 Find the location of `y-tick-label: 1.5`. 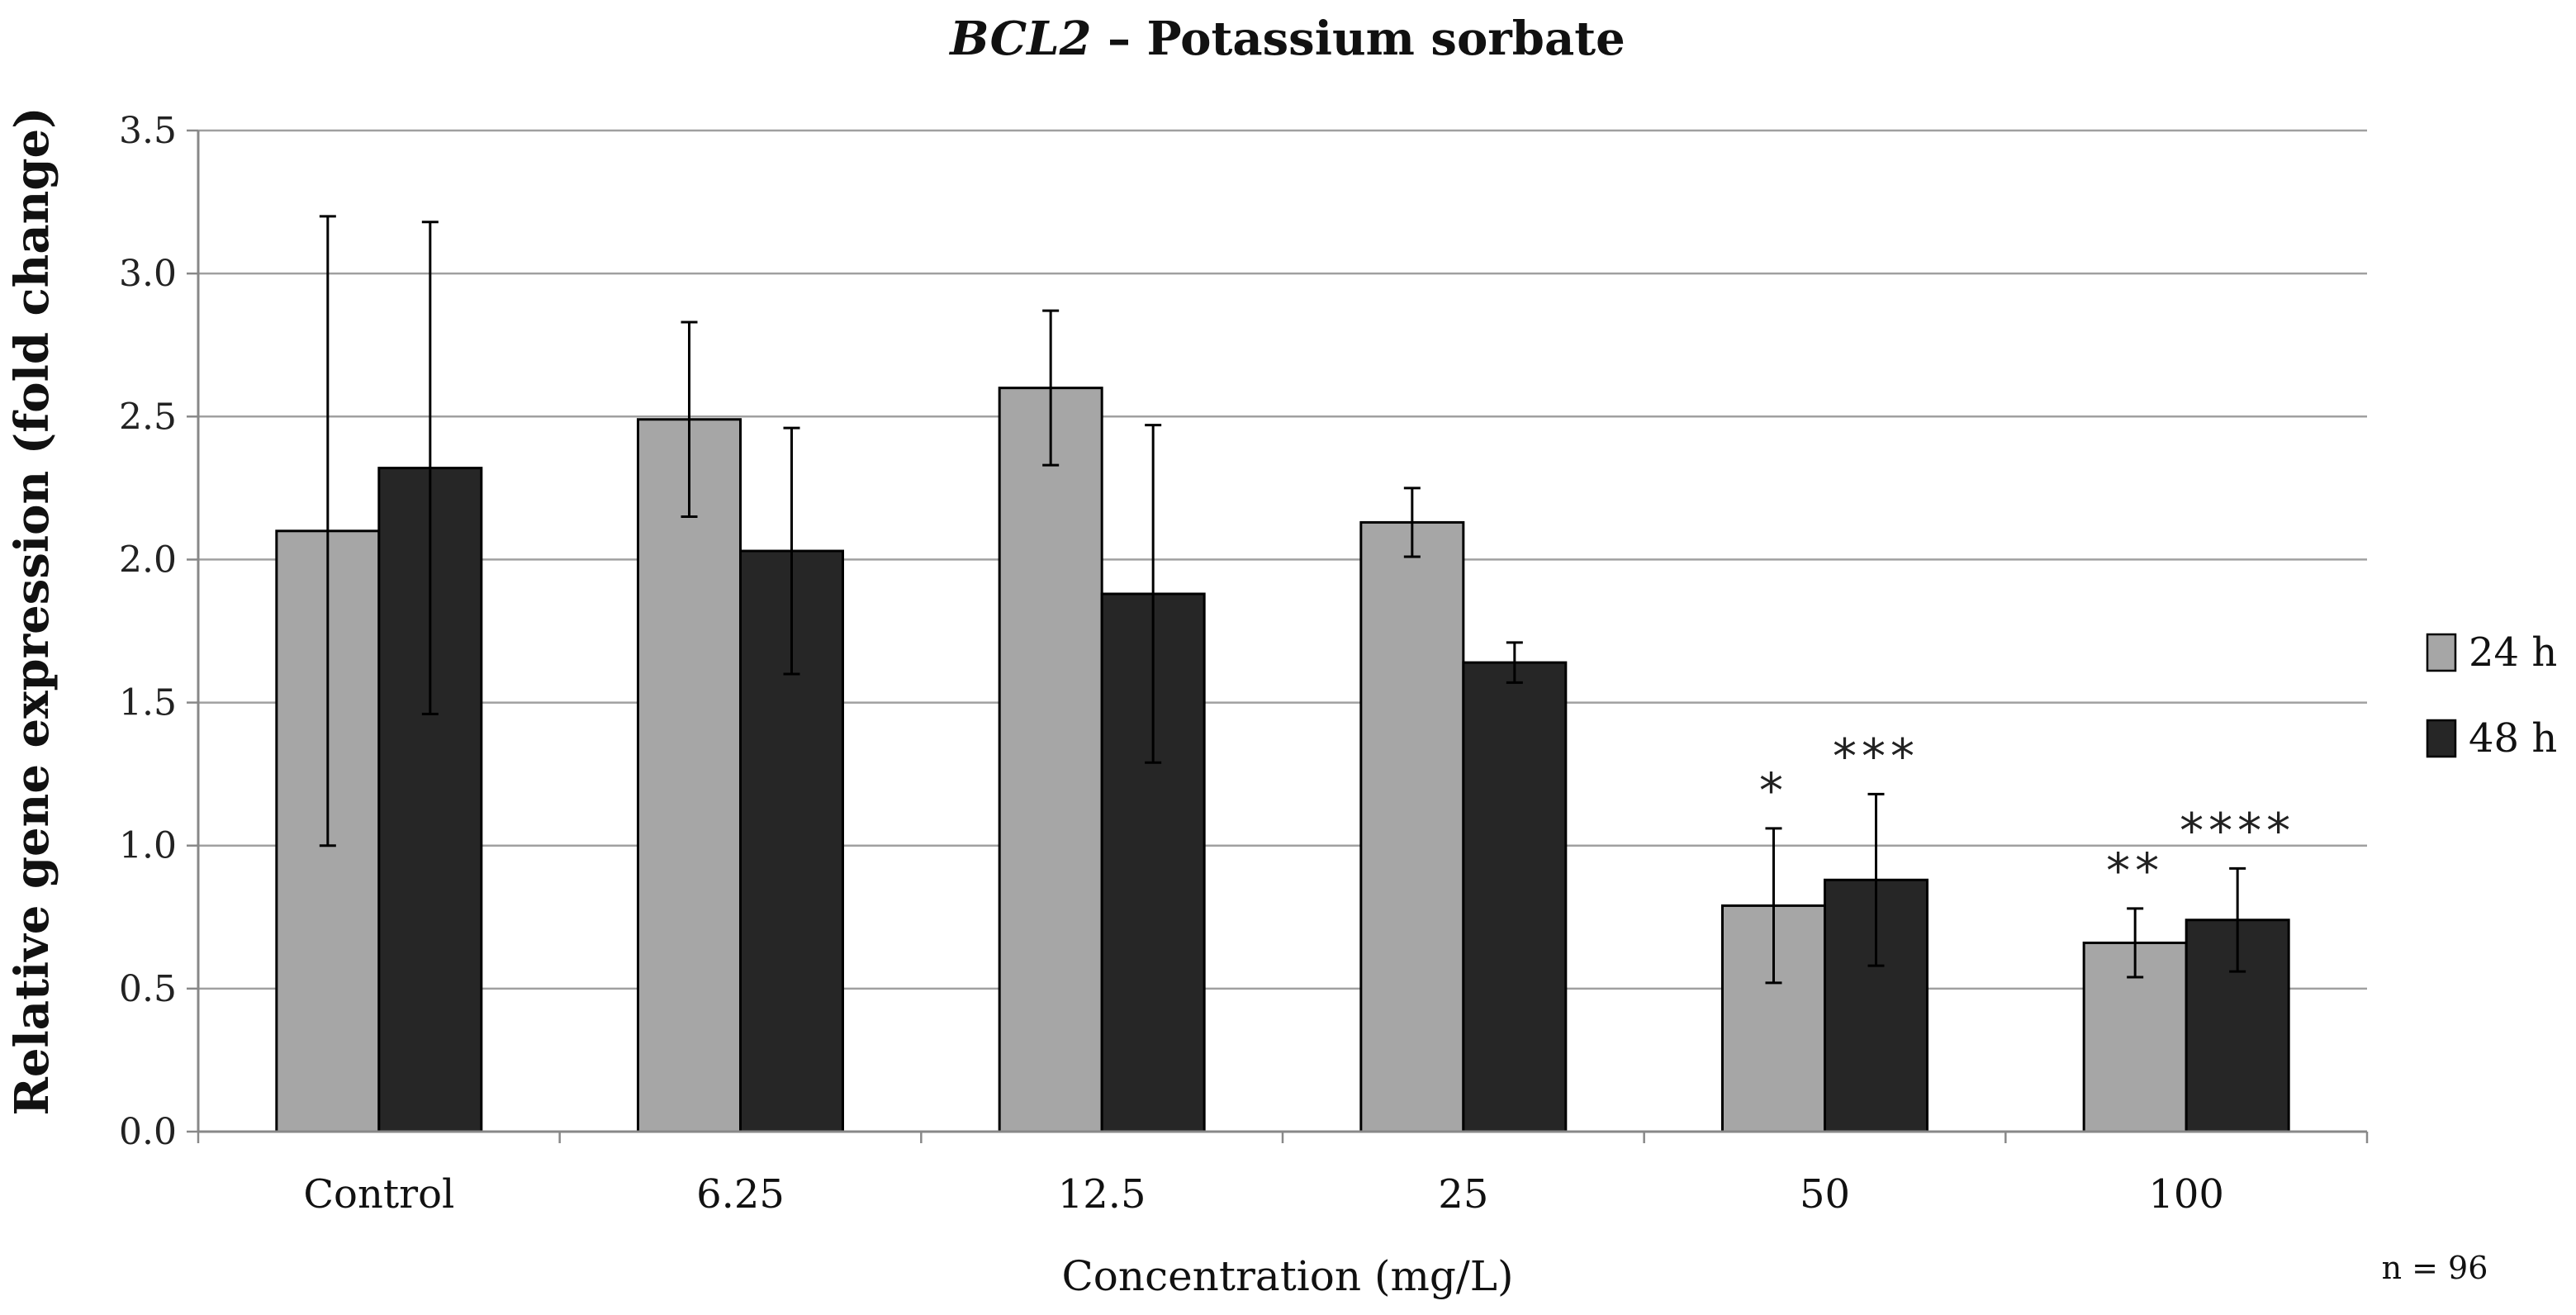

y-tick-label: 1.5 is located at coordinates (148, 703).